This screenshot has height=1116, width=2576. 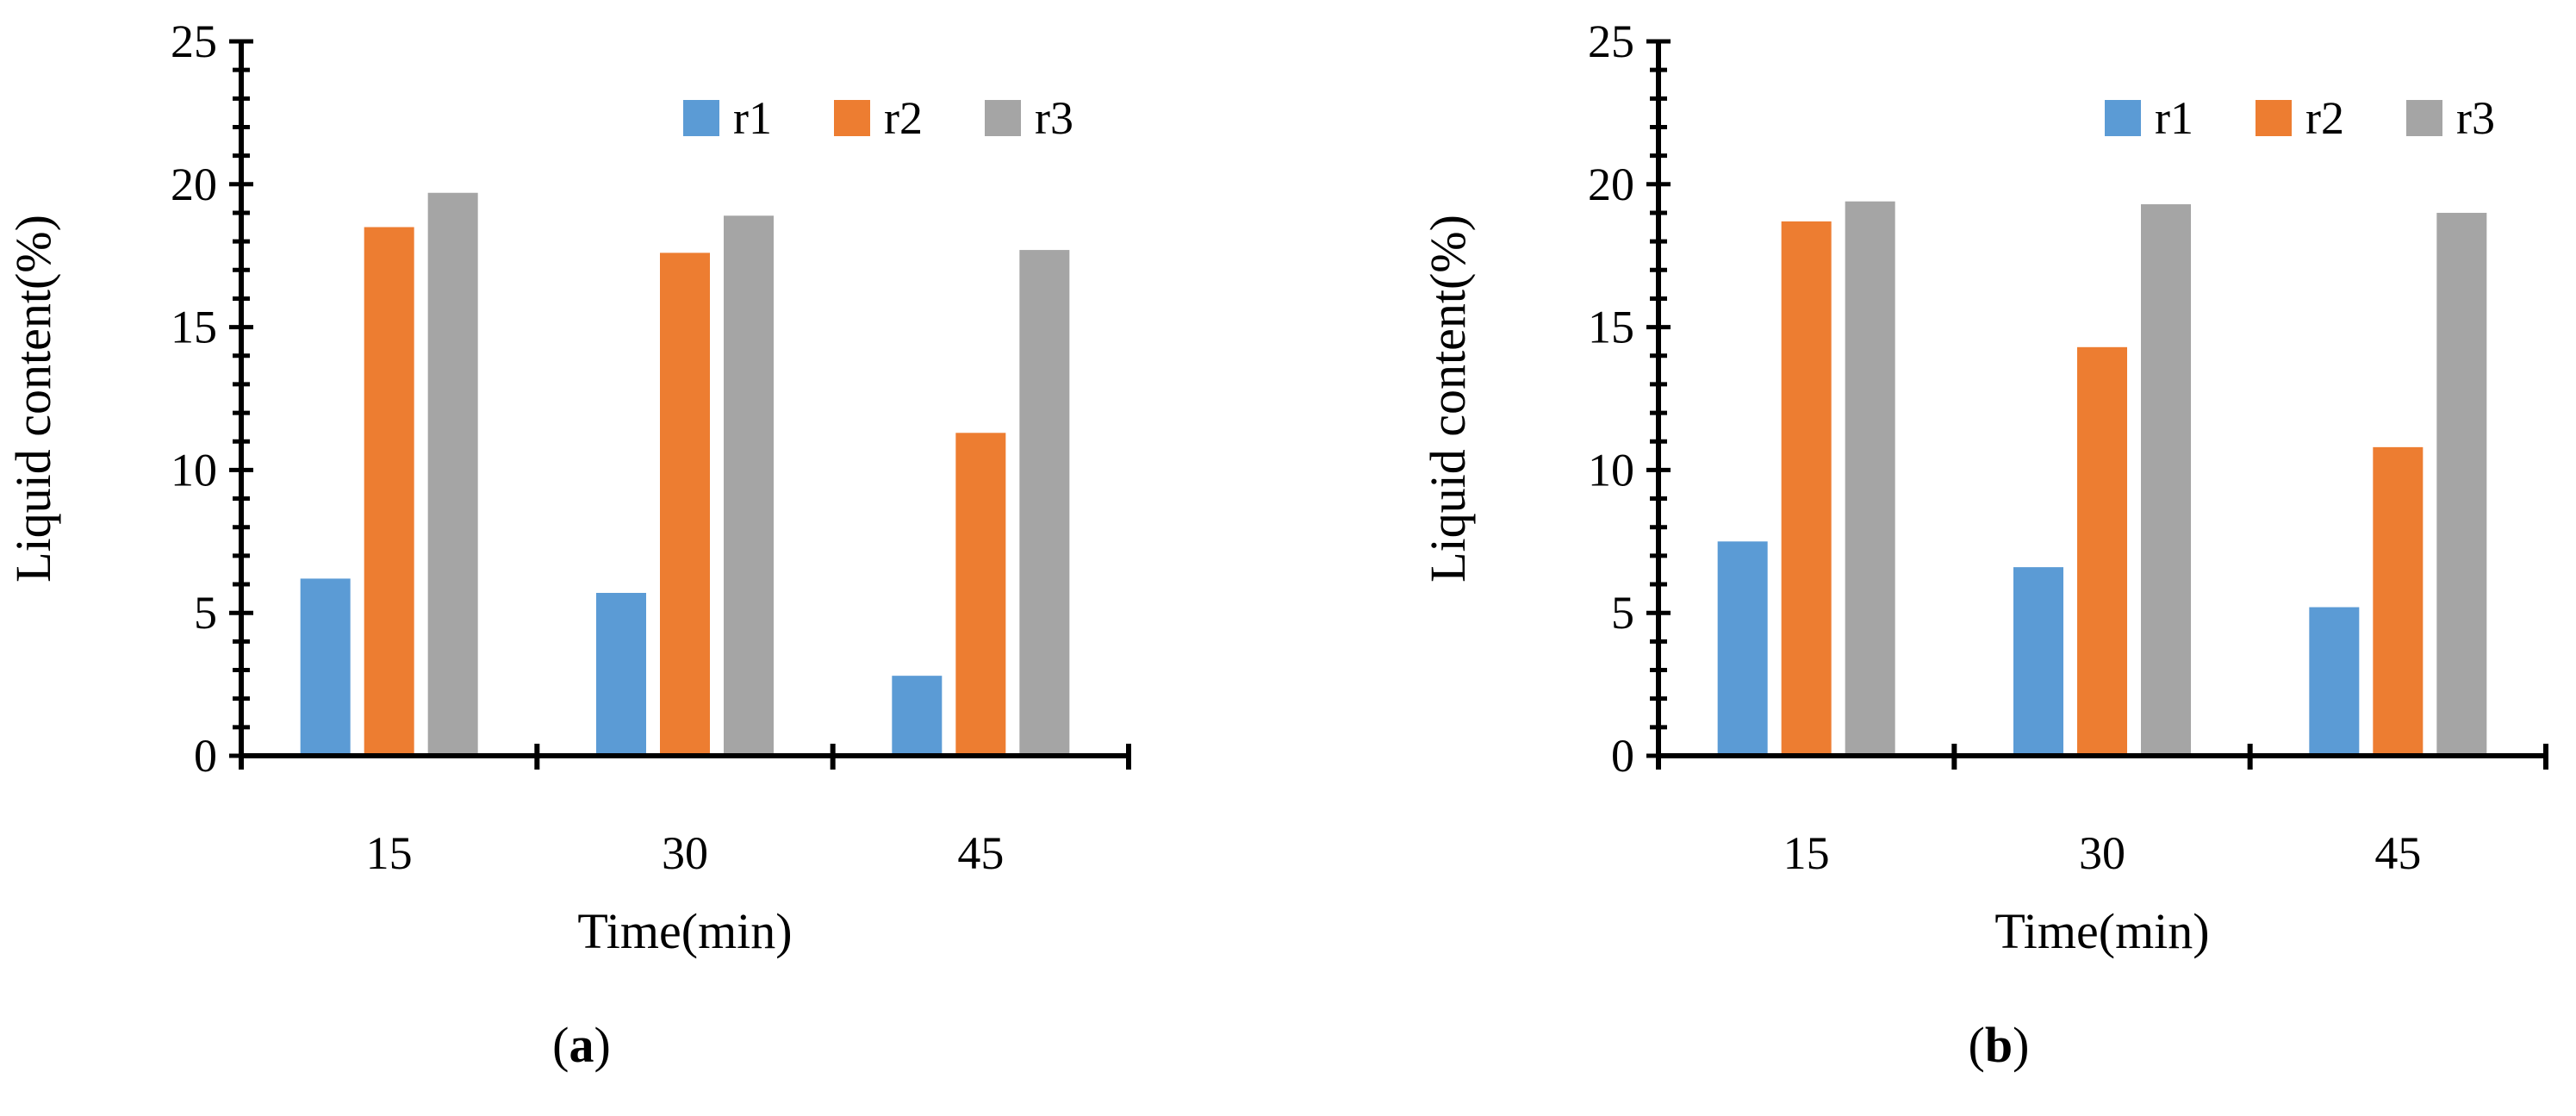 I want to click on caption-letter: a, so click(x=582, y=1045).